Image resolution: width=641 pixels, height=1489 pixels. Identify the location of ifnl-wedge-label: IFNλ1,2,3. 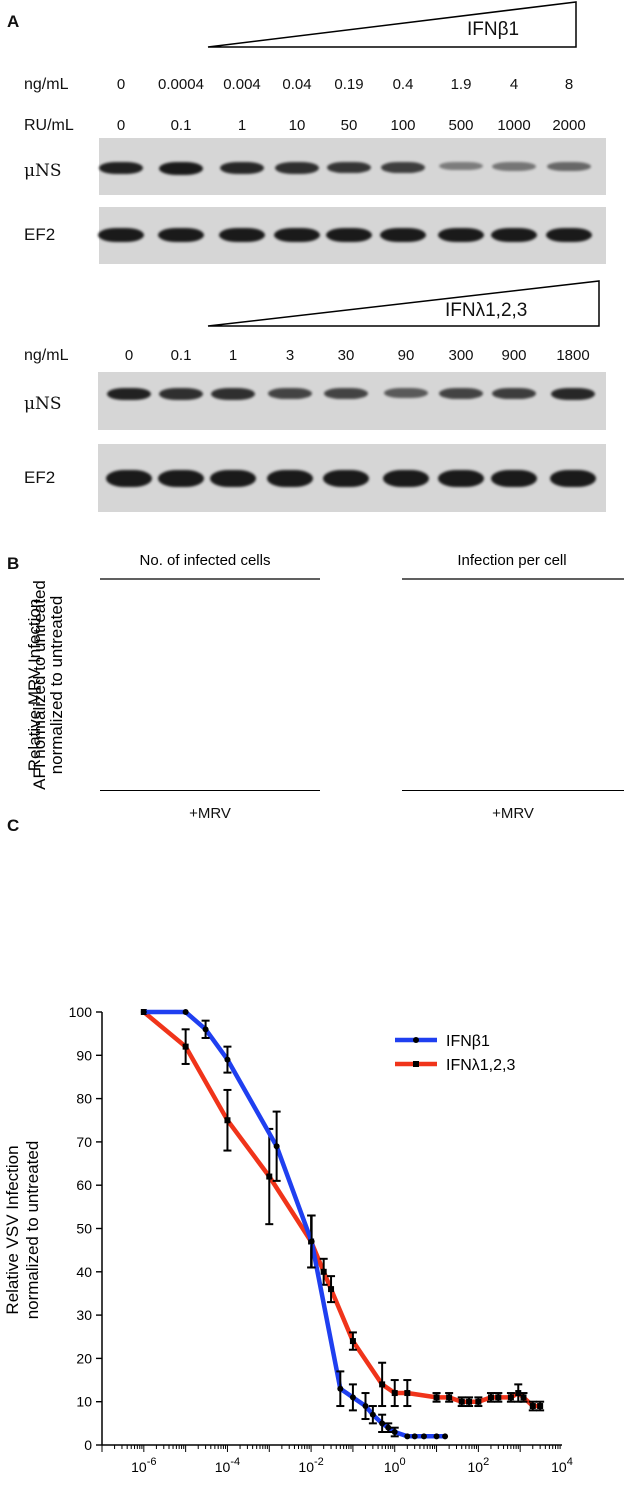
(486, 310).